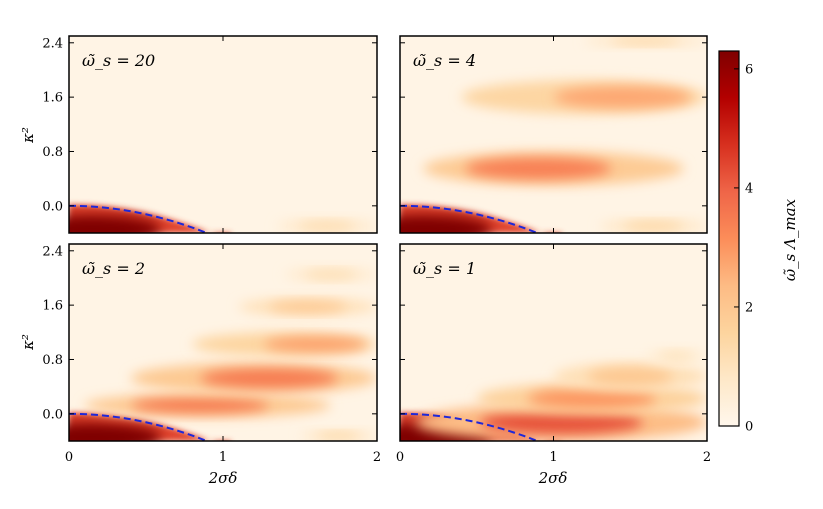 This screenshot has height=509, width=823. I want to click on x-axis-title-right: 2σδ, so click(553, 478).